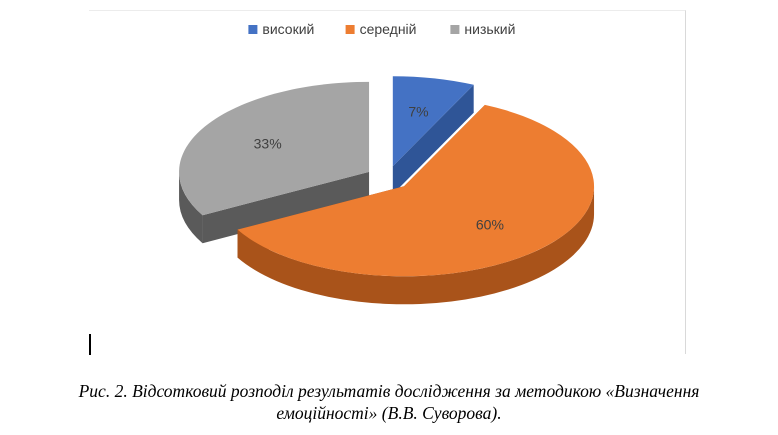  What do you see at coordinates (379, 168) in the screenshot?
I see `data-labels: 7% 33% 60%` at bounding box center [379, 168].